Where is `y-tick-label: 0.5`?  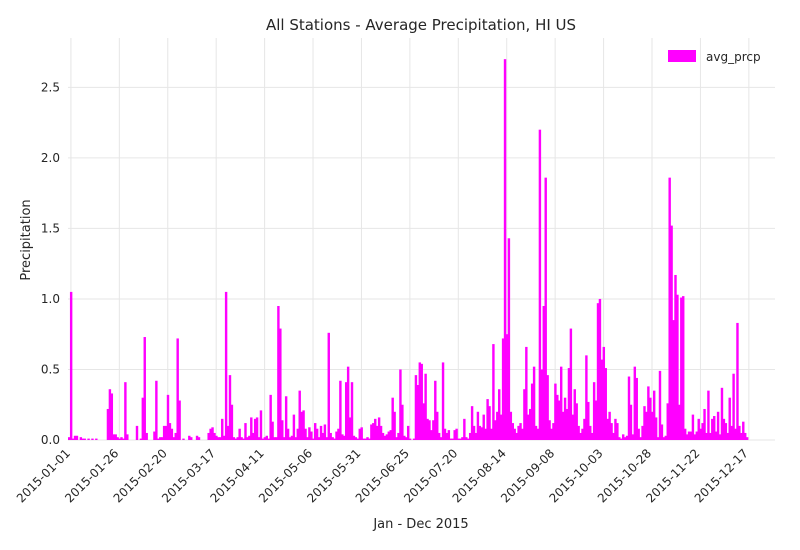 y-tick-label: 0.5 is located at coordinates (50, 369).